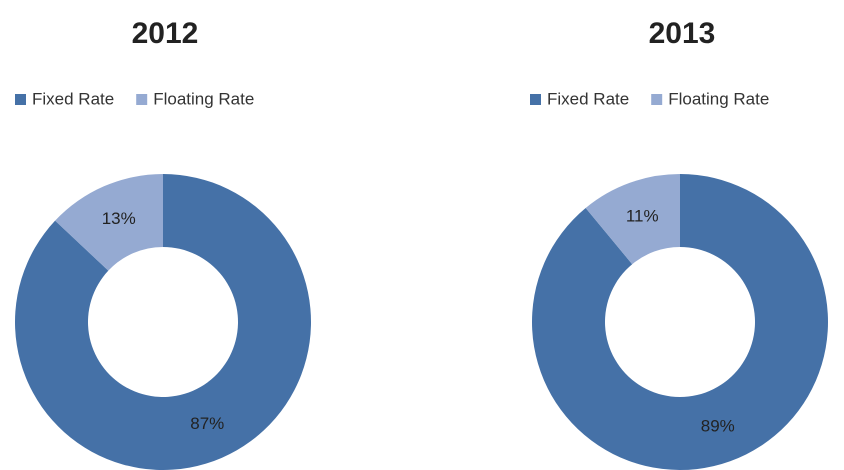 The height and width of the screenshot is (470, 844). What do you see at coordinates (718, 425) in the screenshot?
I see `data-label: 89%` at bounding box center [718, 425].